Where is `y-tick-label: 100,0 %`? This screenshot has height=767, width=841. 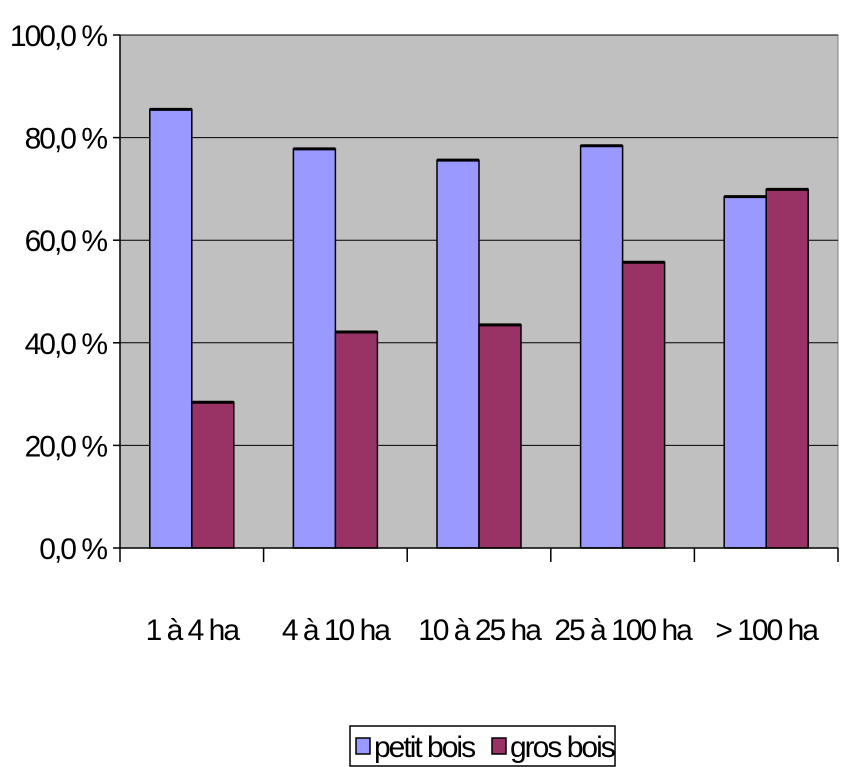 y-tick-label: 100,0 % is located at coordinates (58, 36).